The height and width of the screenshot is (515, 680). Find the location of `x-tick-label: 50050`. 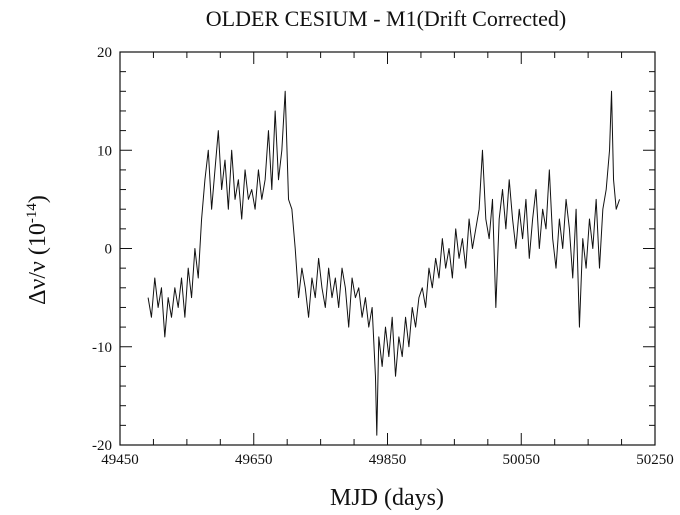

x-tick-label: 50050 is located at coordinates (522, 460).